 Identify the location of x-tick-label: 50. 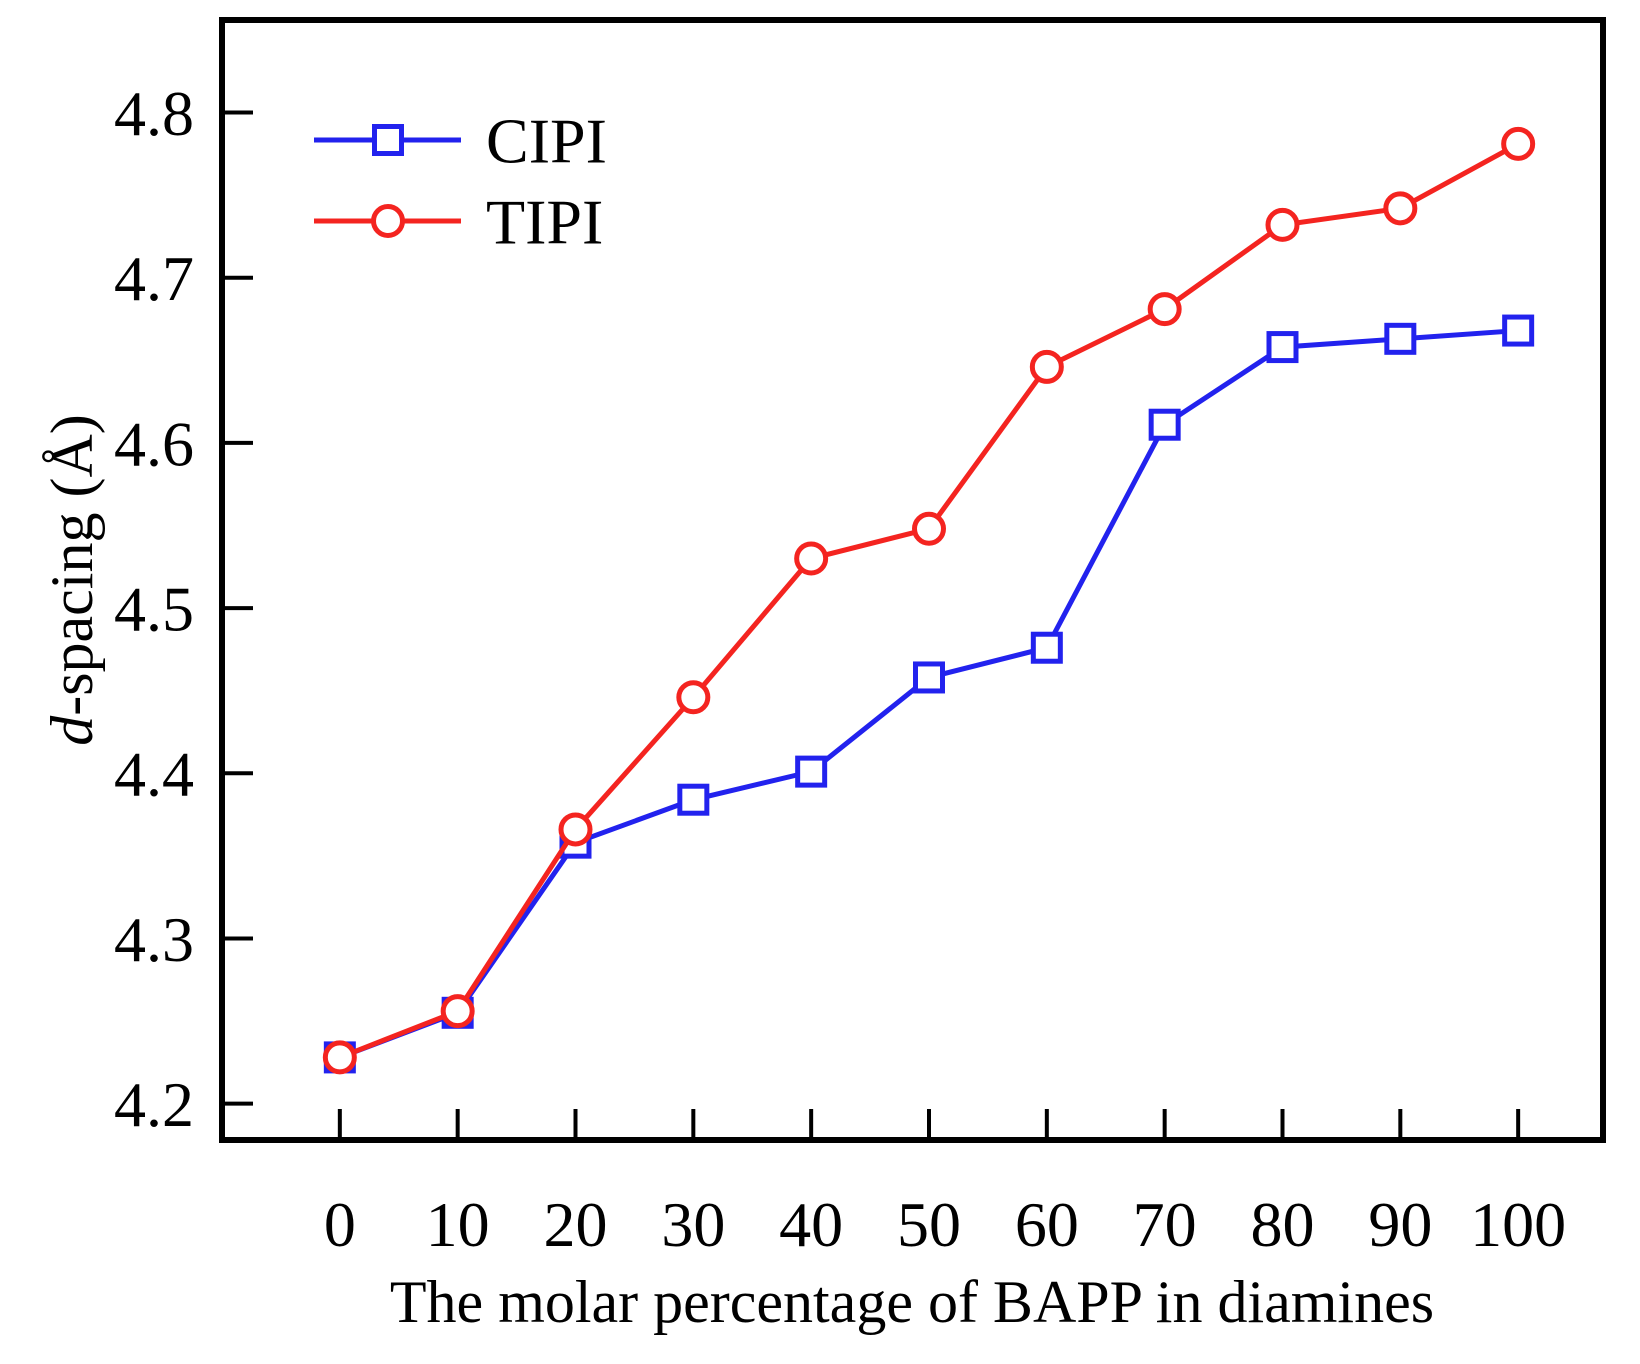
(929, 1224).